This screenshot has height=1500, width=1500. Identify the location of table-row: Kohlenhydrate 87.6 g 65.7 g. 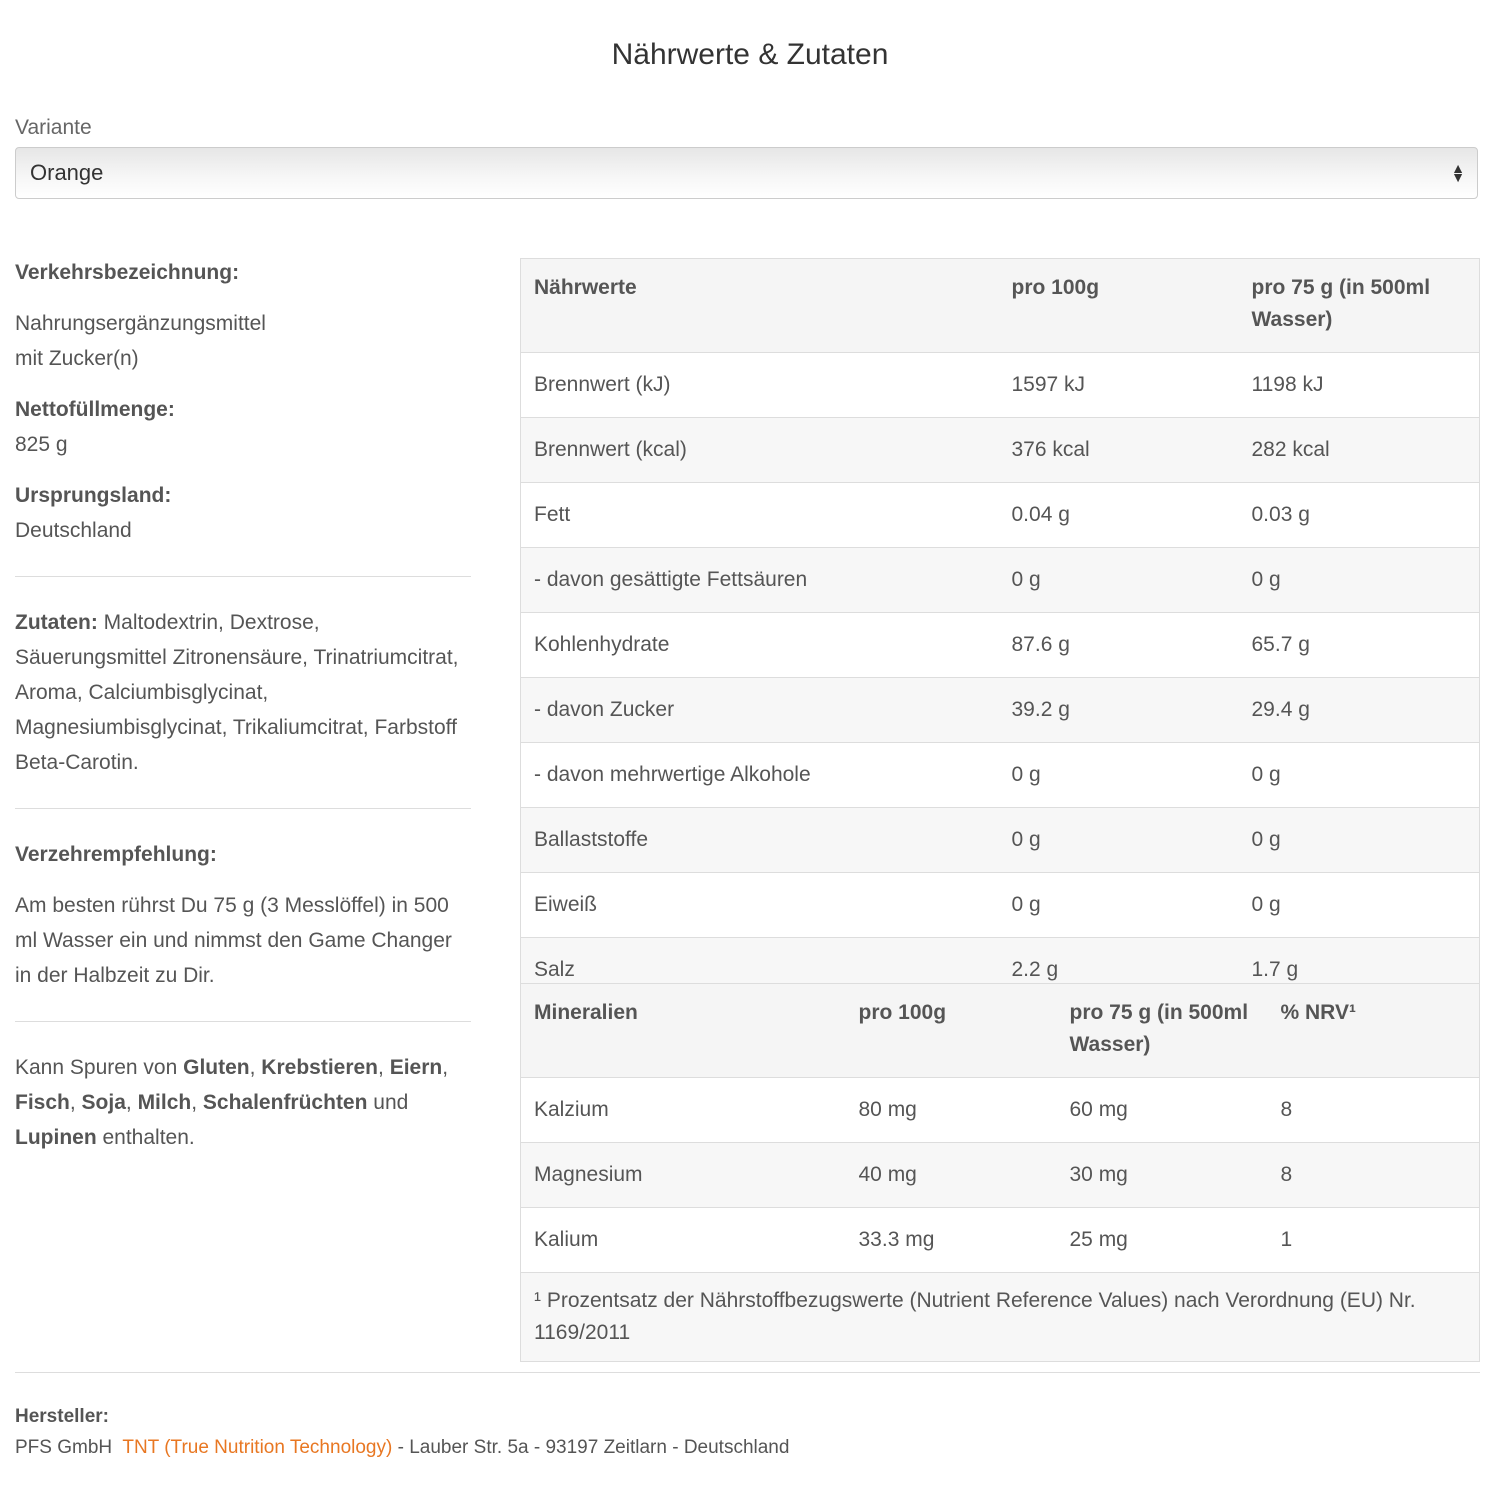
(1000, 645).